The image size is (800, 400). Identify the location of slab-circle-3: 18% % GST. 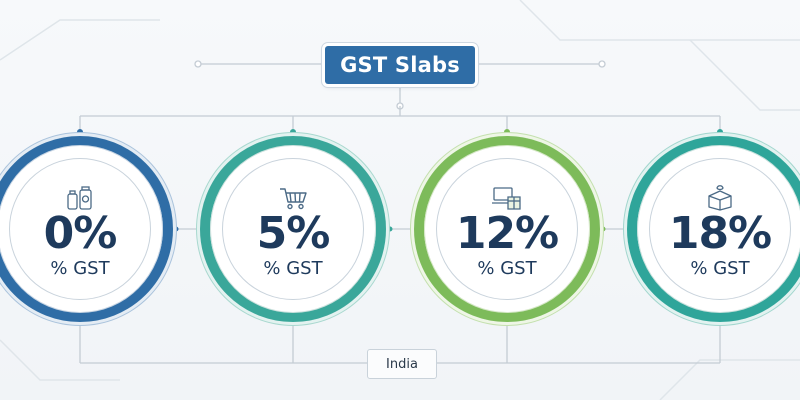
(713, 229).